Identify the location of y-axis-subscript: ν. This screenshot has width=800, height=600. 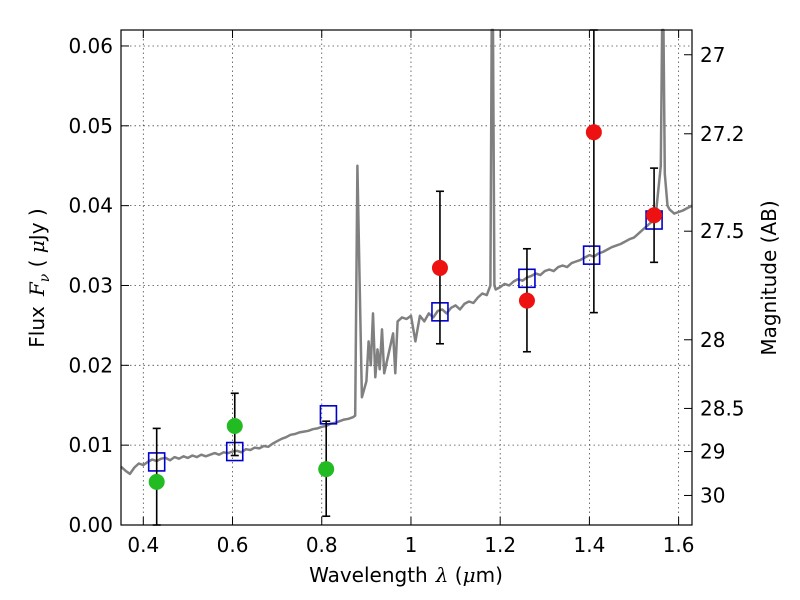
(45, 277).